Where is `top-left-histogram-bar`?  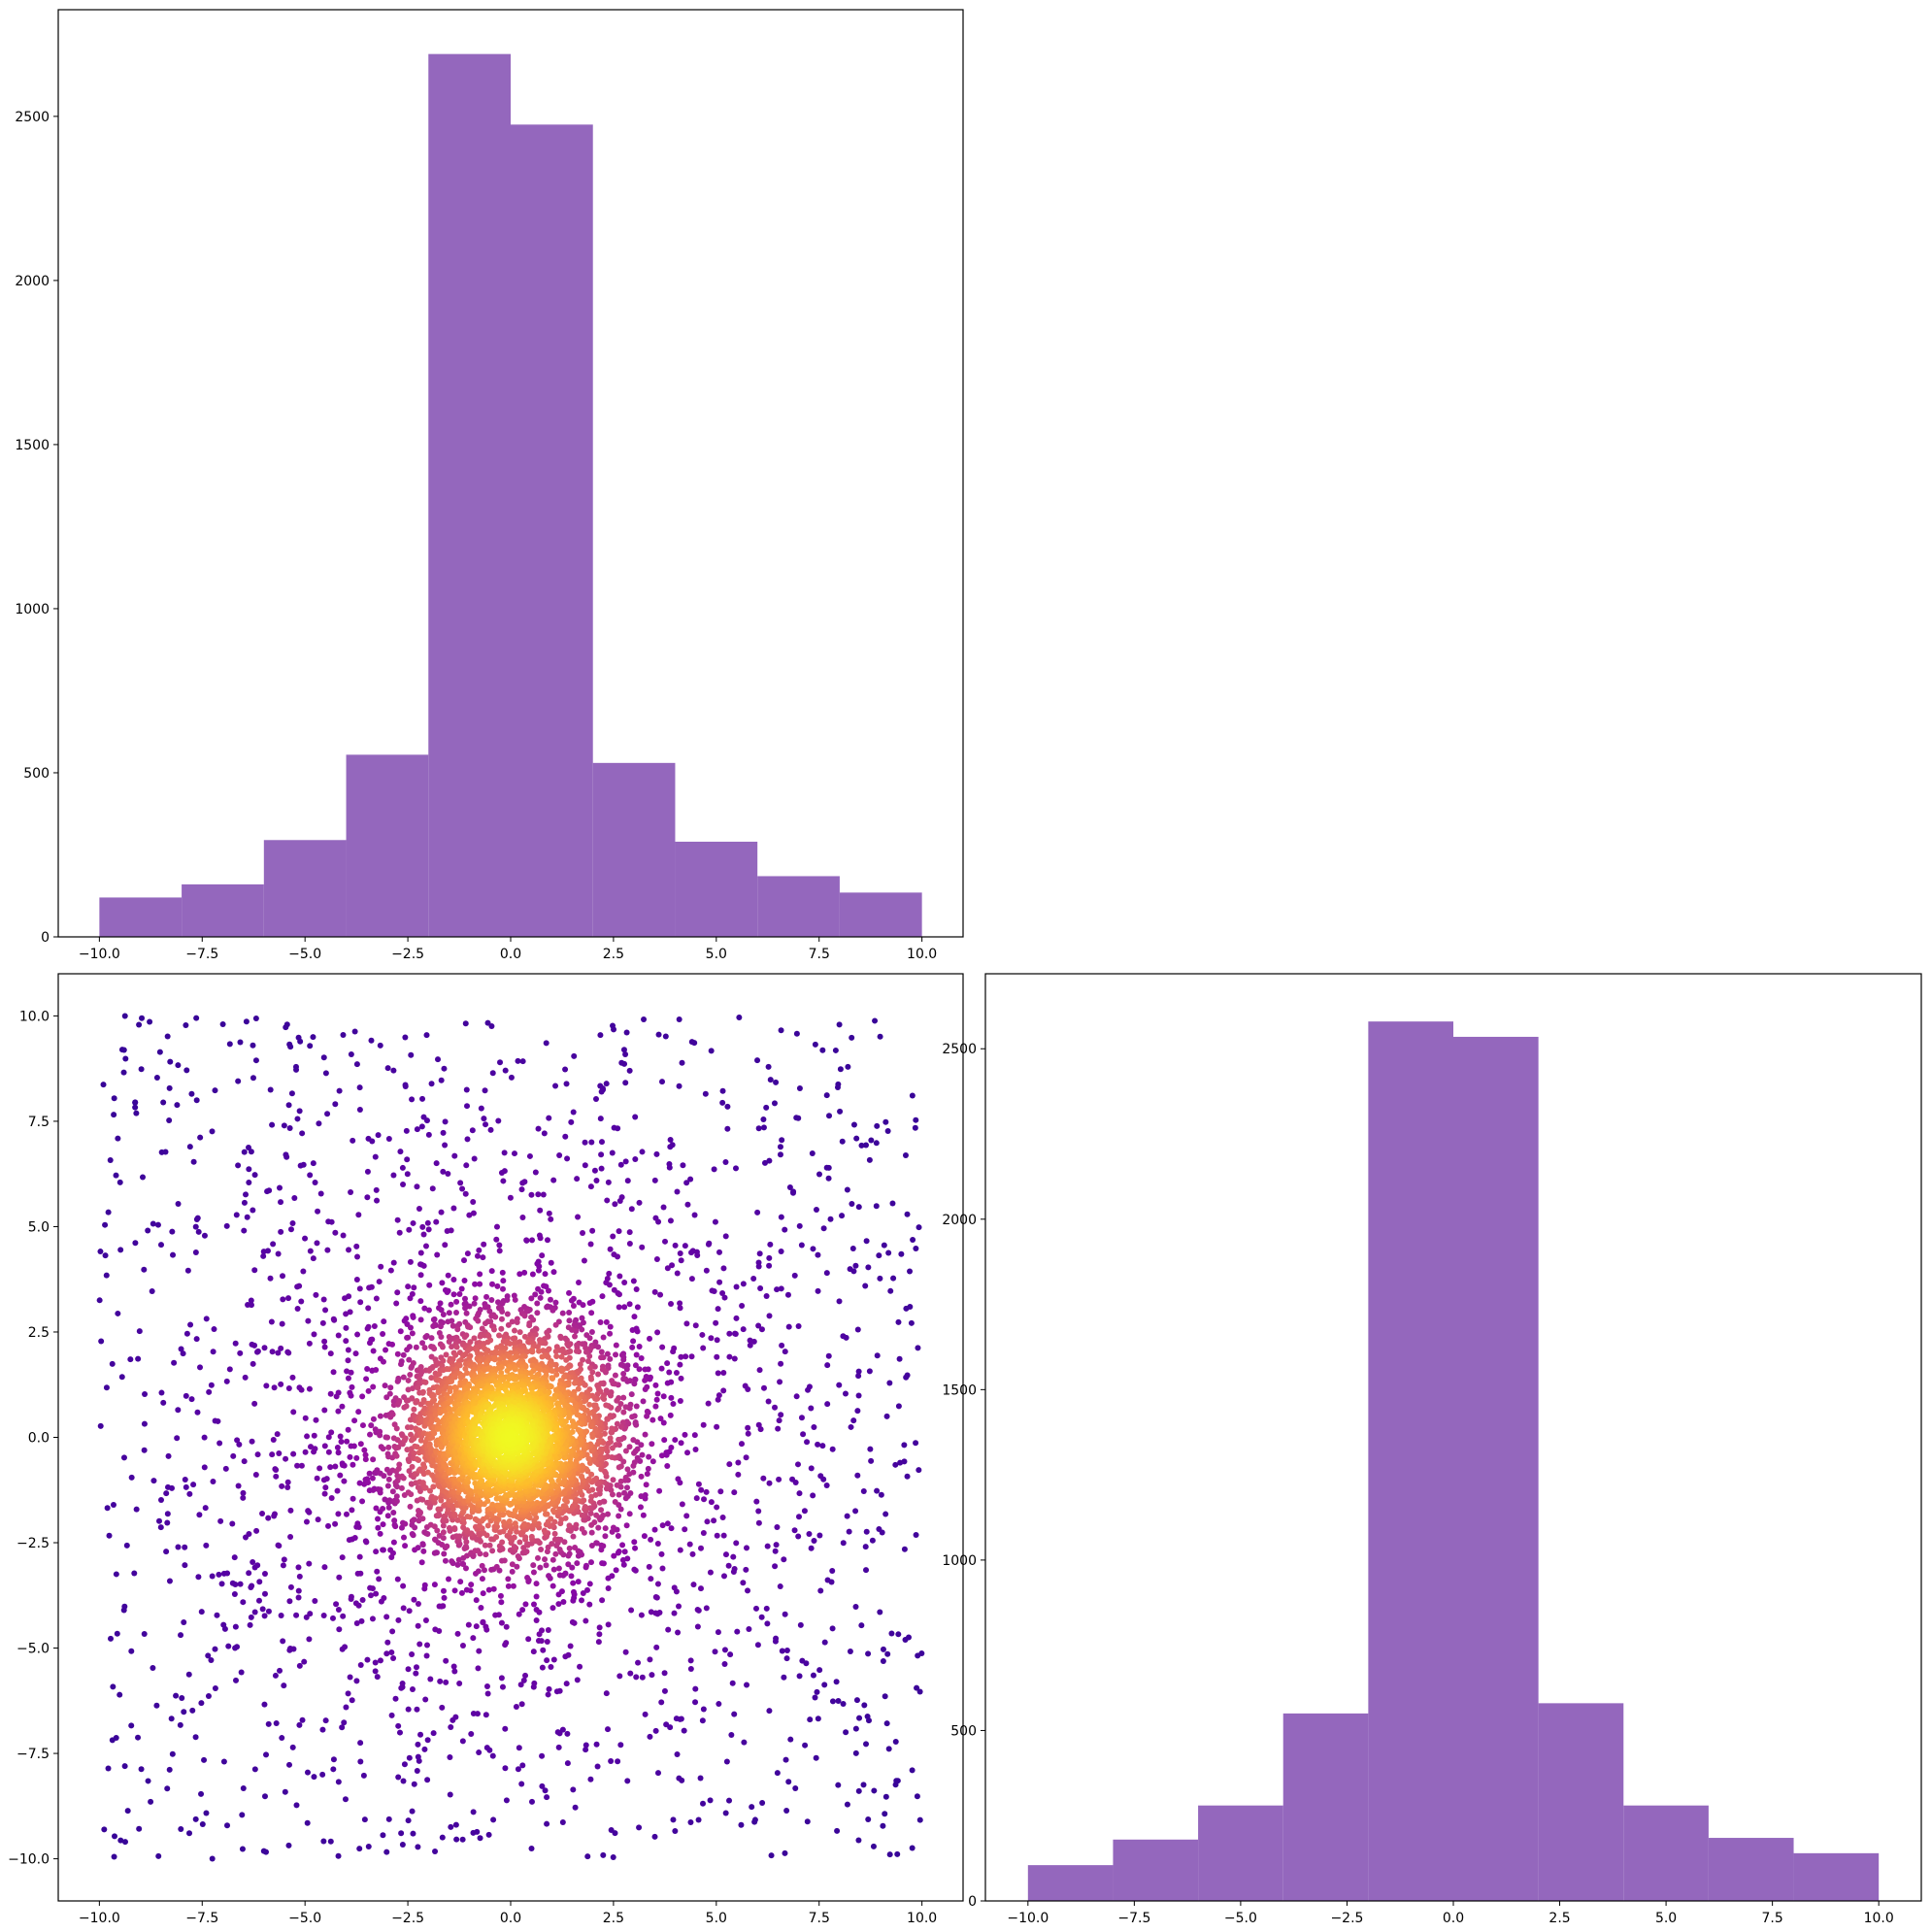
top-left-histogram-bar is located at coordinates (552, 530).